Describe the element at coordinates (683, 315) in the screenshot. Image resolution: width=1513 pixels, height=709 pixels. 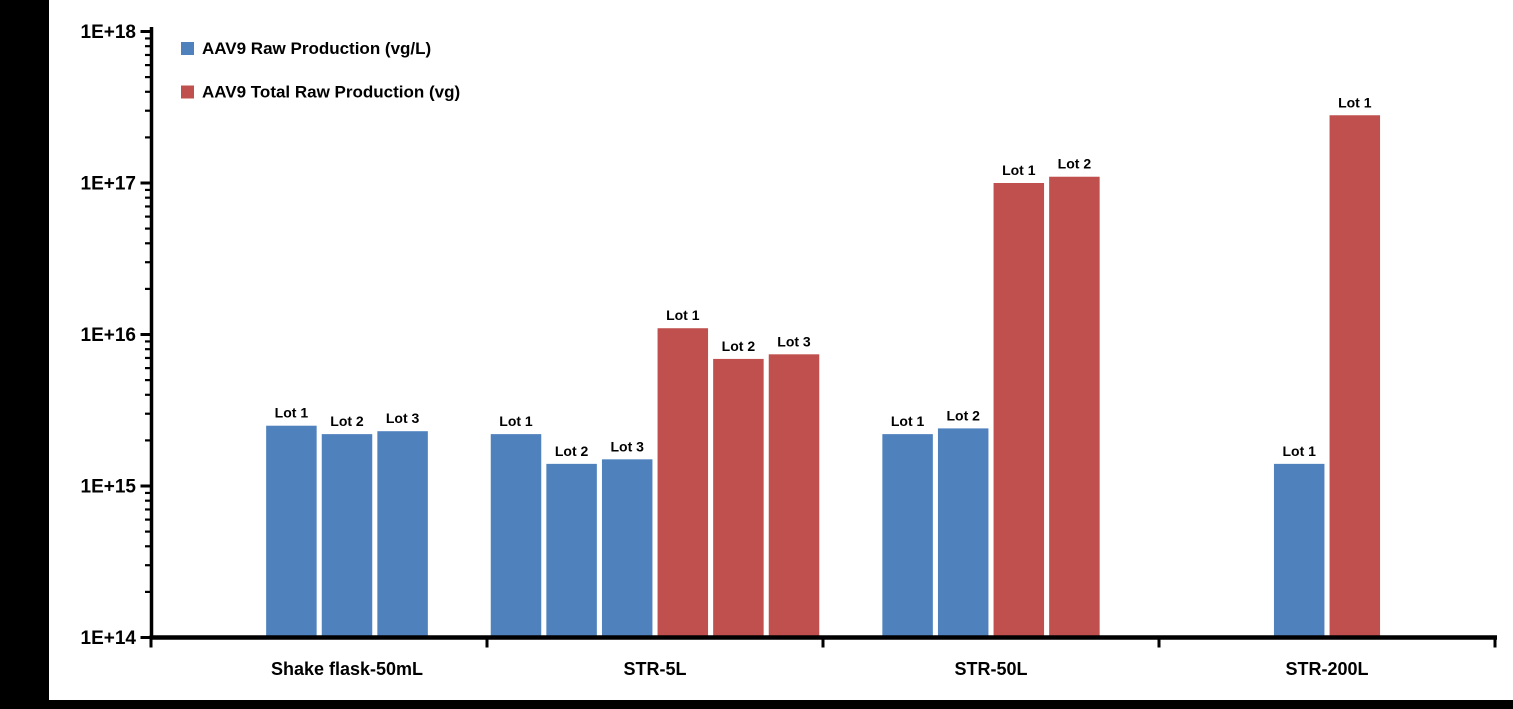
I see `bar-label-str-5l-total-lot-1: Lot 1` at that location.